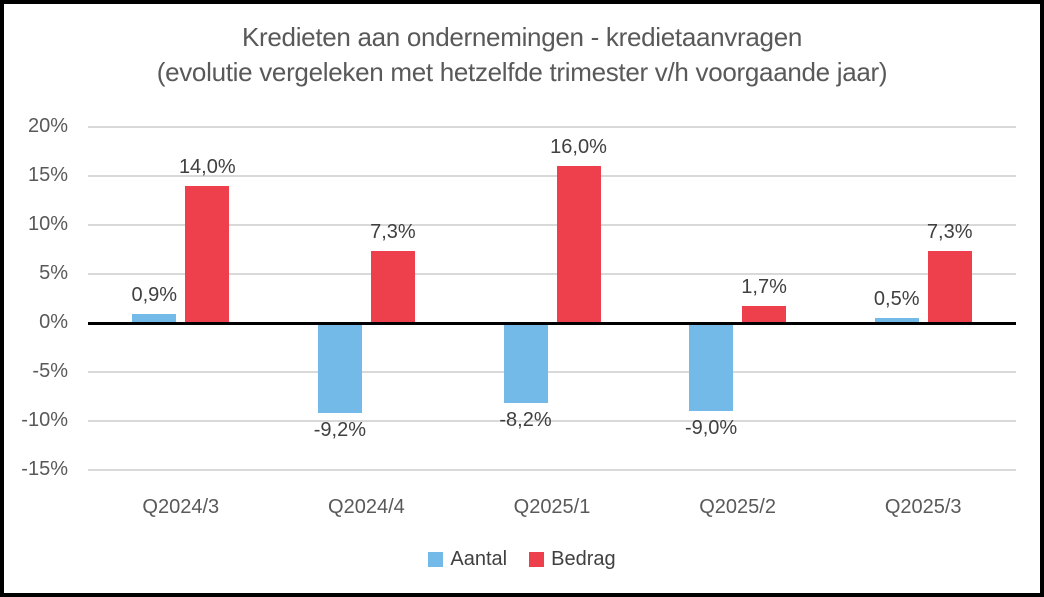  What do you see at coordinates (896, 299) in the screenshot?
I see `data-label-aantal-q2025-3: 0,5%` at bounding box center [896, 299].